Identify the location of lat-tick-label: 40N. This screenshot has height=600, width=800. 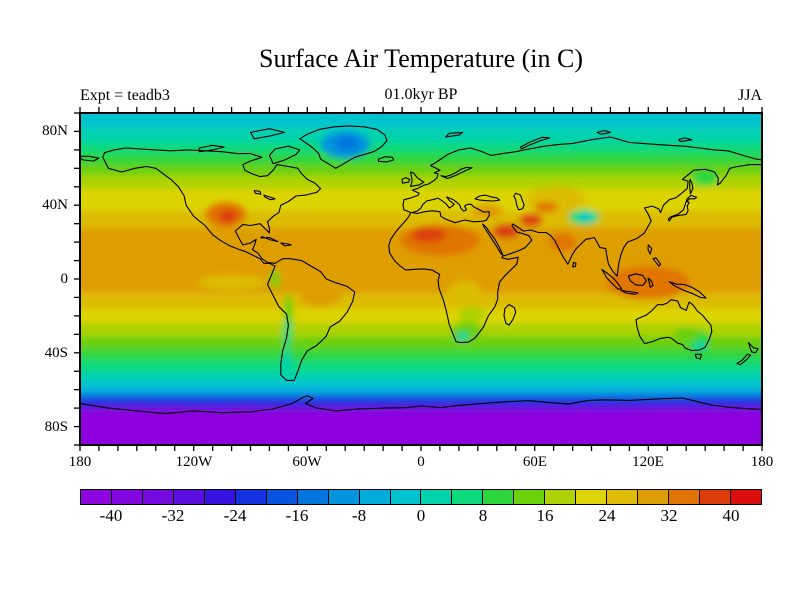
(55, 205).